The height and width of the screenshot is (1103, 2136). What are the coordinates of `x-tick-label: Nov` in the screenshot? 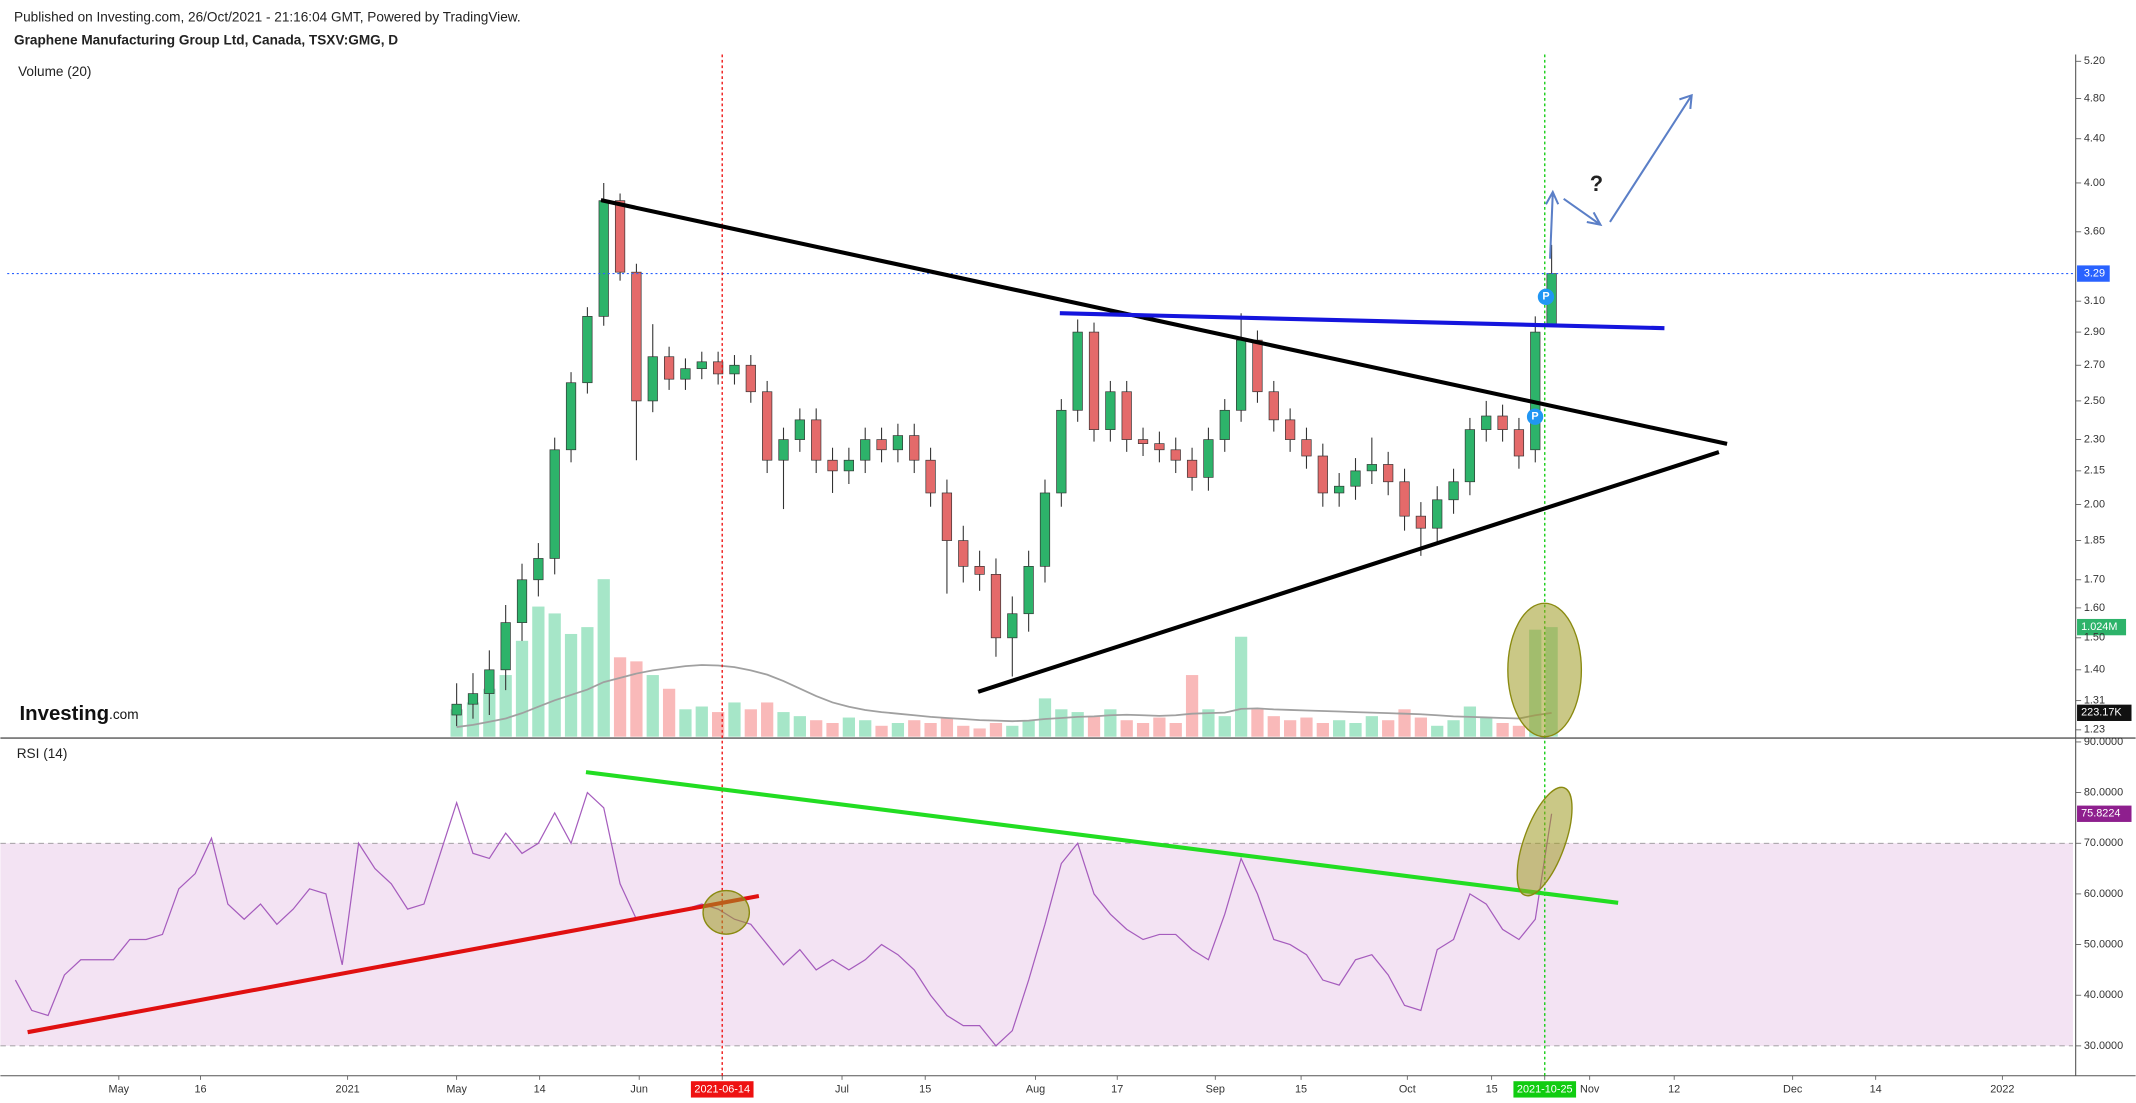 It's located at (1590, 1089).